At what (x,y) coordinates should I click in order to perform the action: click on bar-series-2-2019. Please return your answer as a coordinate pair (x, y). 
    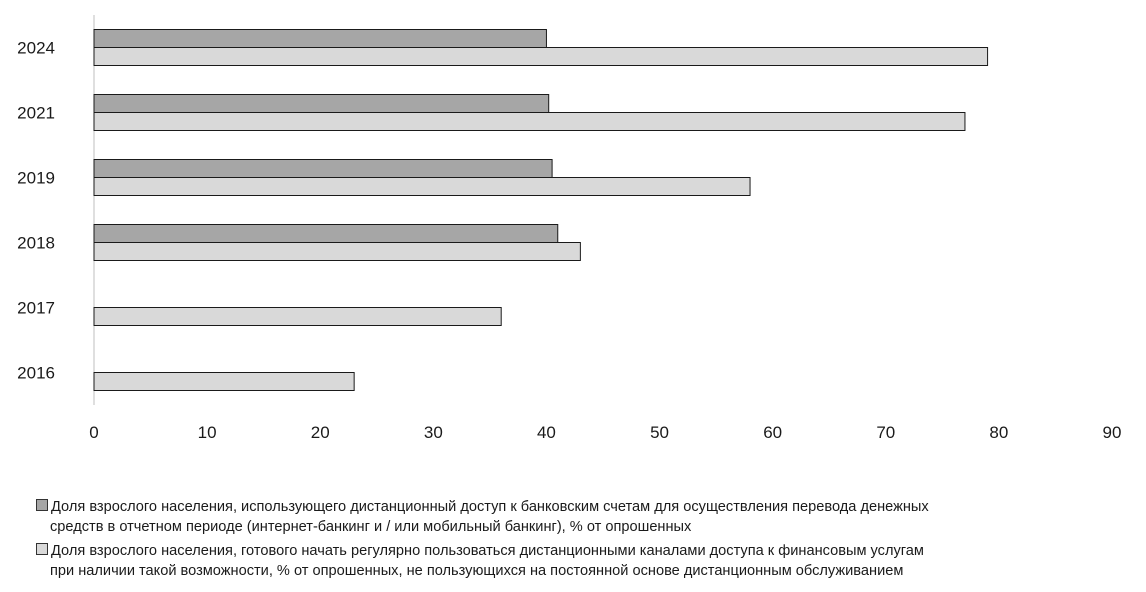
    Looking at the image, I should click on (422, 186).